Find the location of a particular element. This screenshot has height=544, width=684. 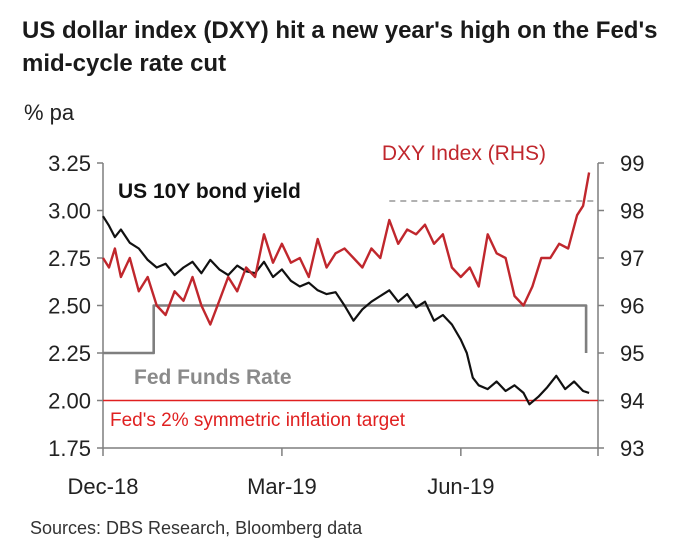

left-tick-label: 3.00 is located at coordinates (69, 211).